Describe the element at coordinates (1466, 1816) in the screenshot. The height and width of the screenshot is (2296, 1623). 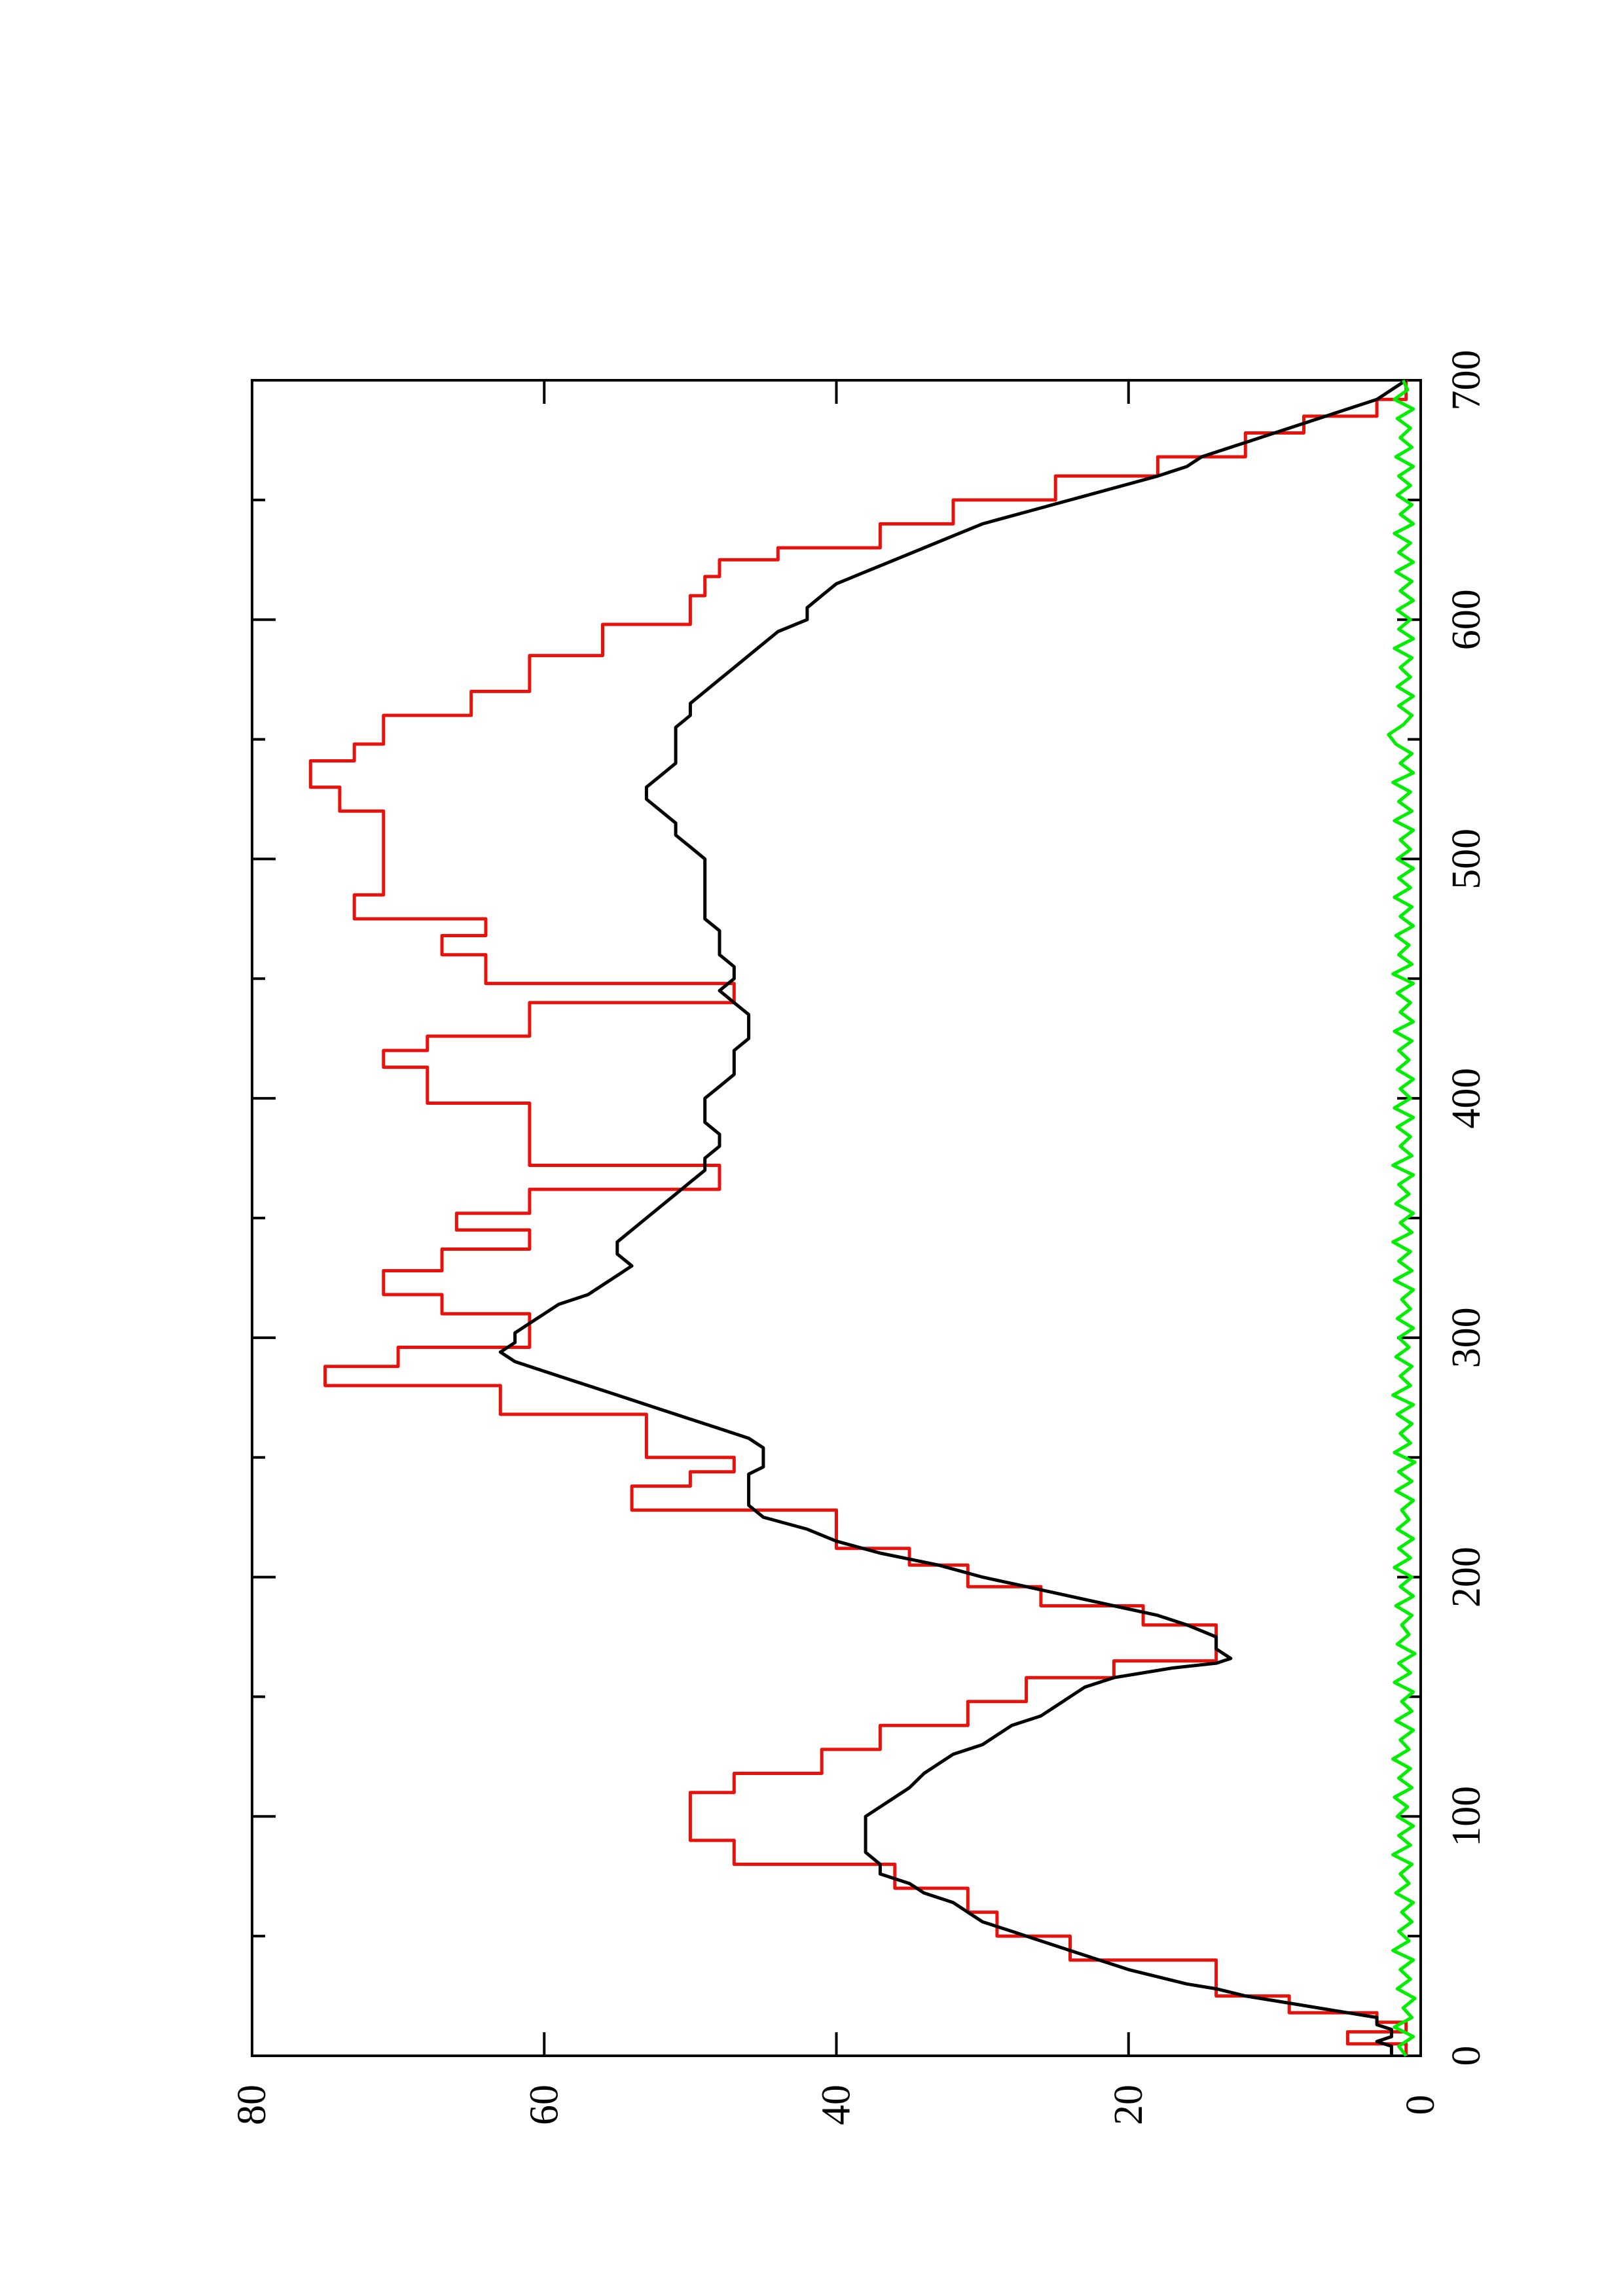
I see `x-tick-label: 100` at that location.